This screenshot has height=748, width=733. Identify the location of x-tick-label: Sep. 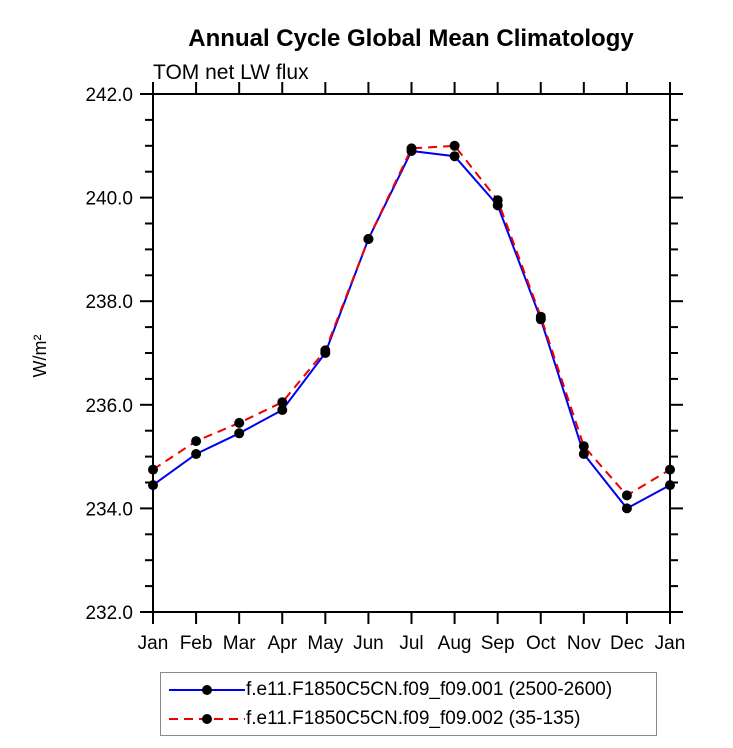
(498, 643).